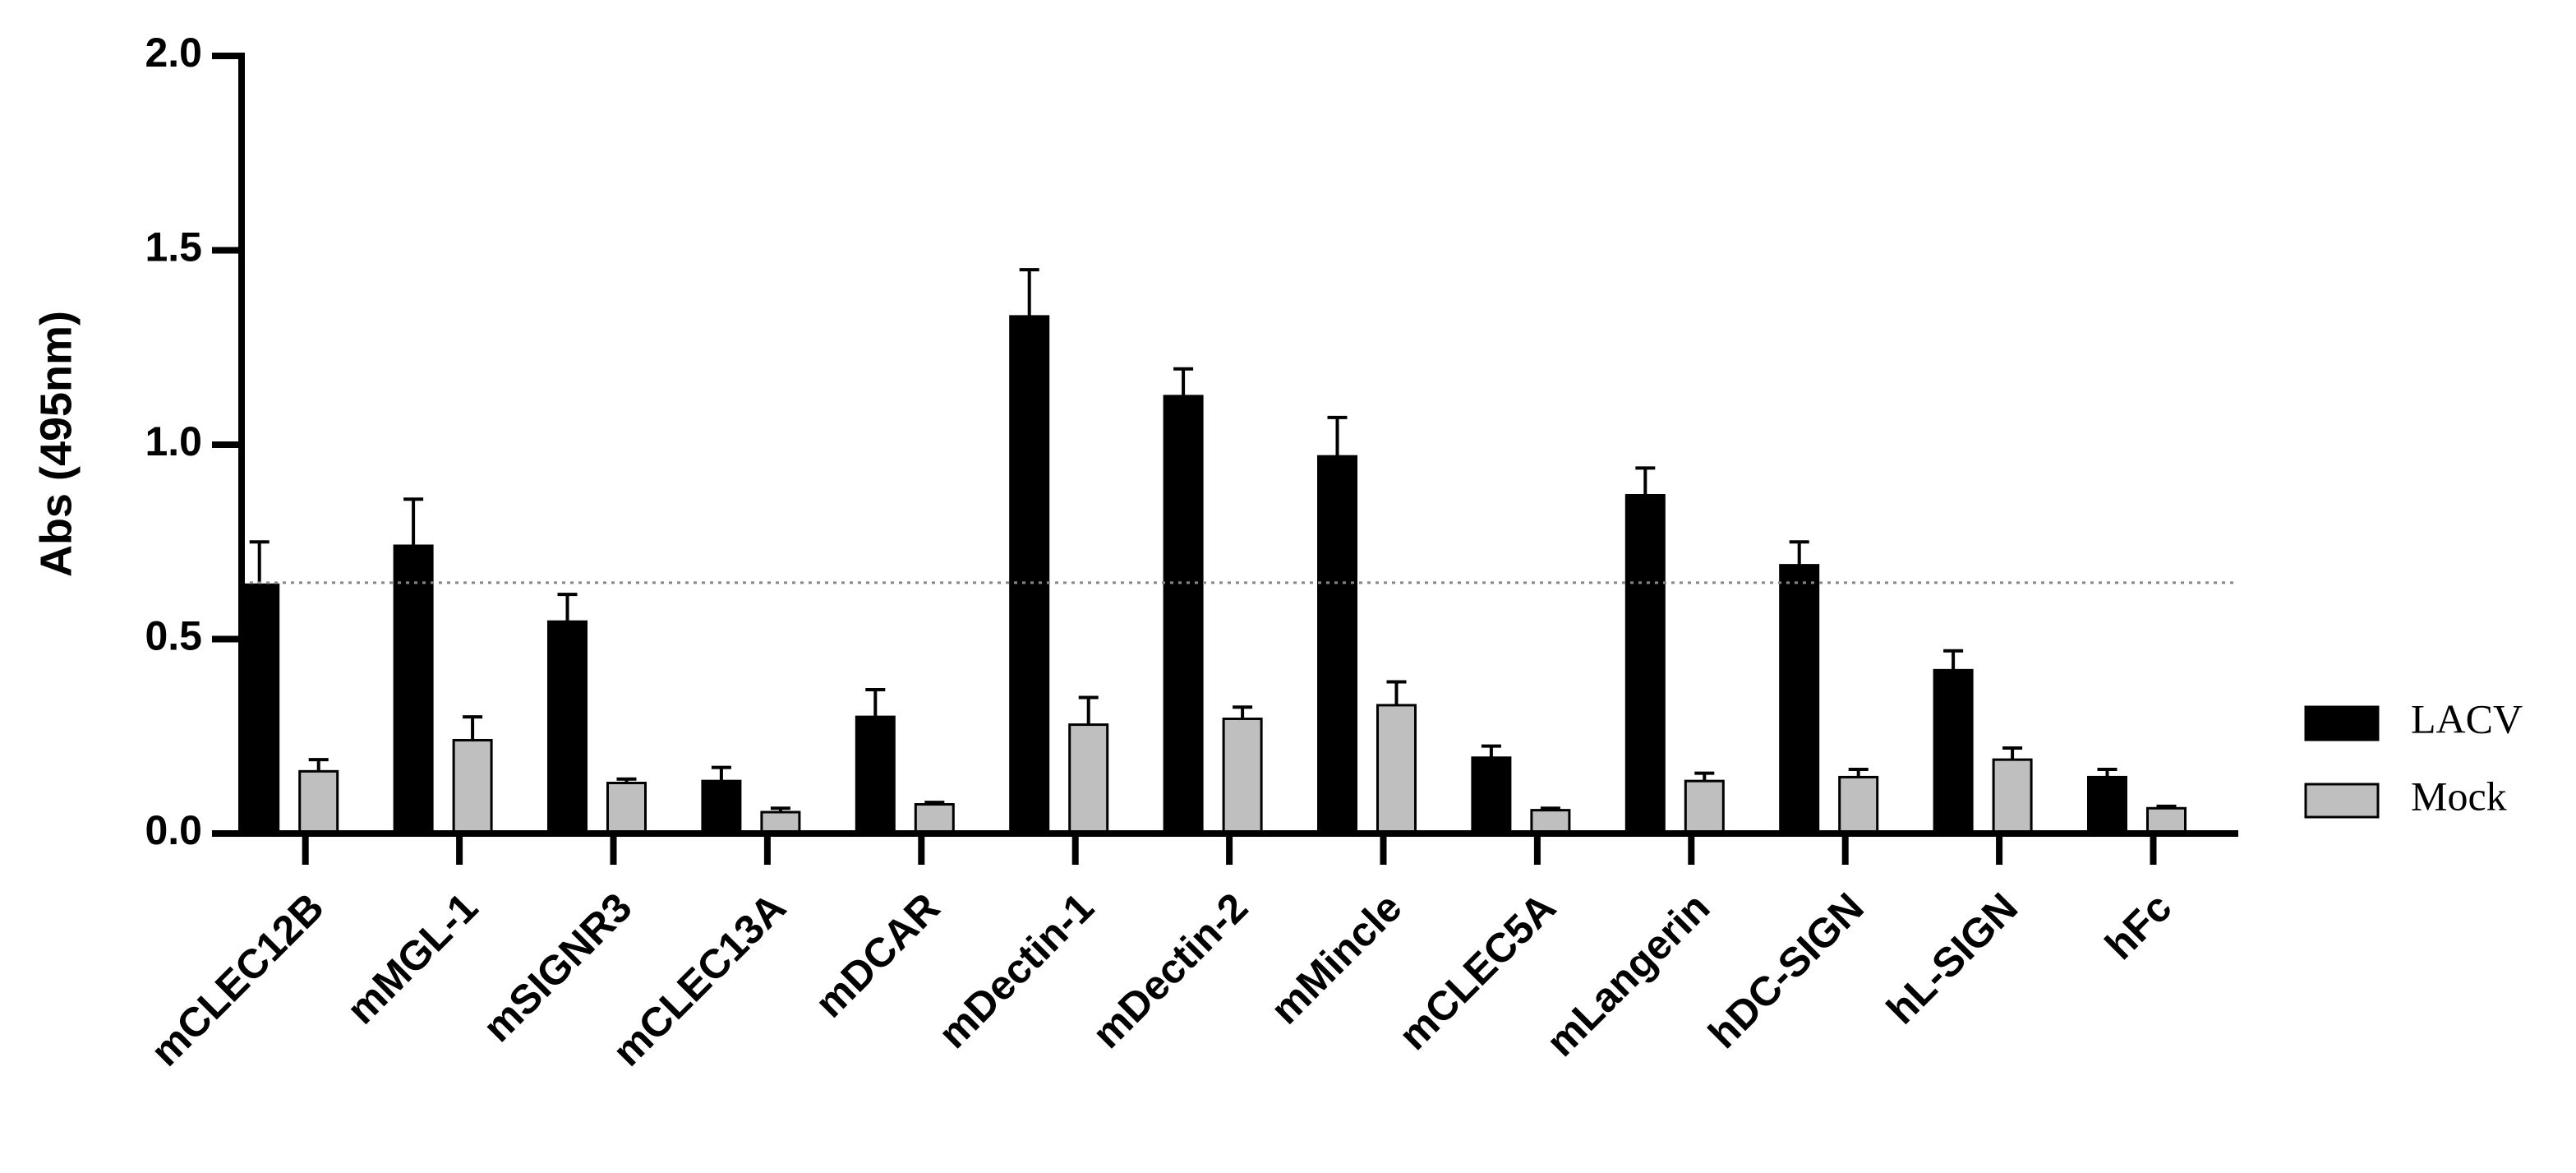 The height and width of the screenshot is (1173, 2576). I want to click on y-tick-label: 1.5, so click(173, 247).